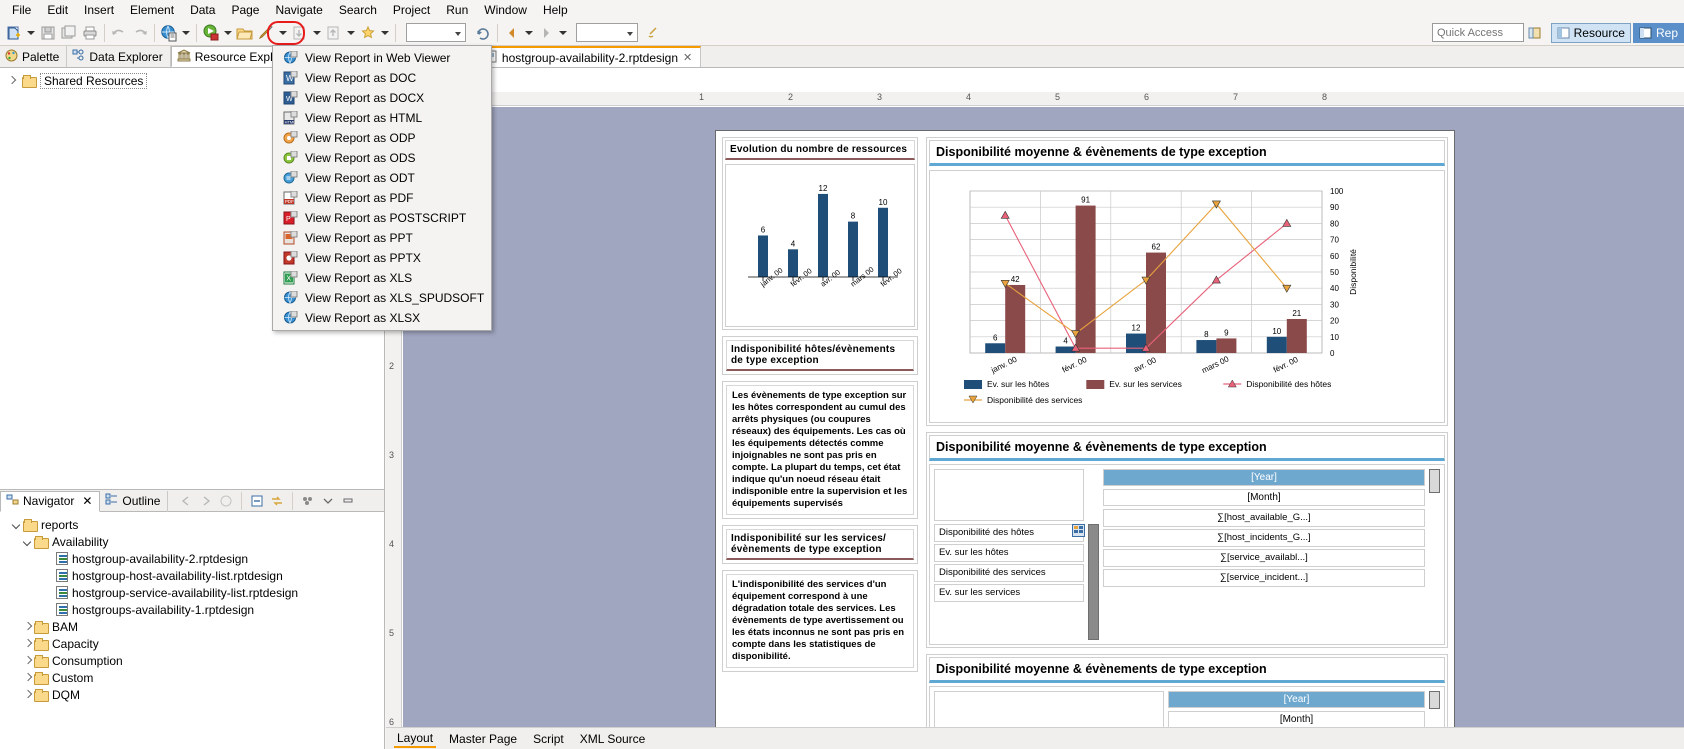  What do you see at coordinates (1009, 593) in the screenshot?
I see `table-row-label: Ev. sur les services` at bounding box center [1009, 593].